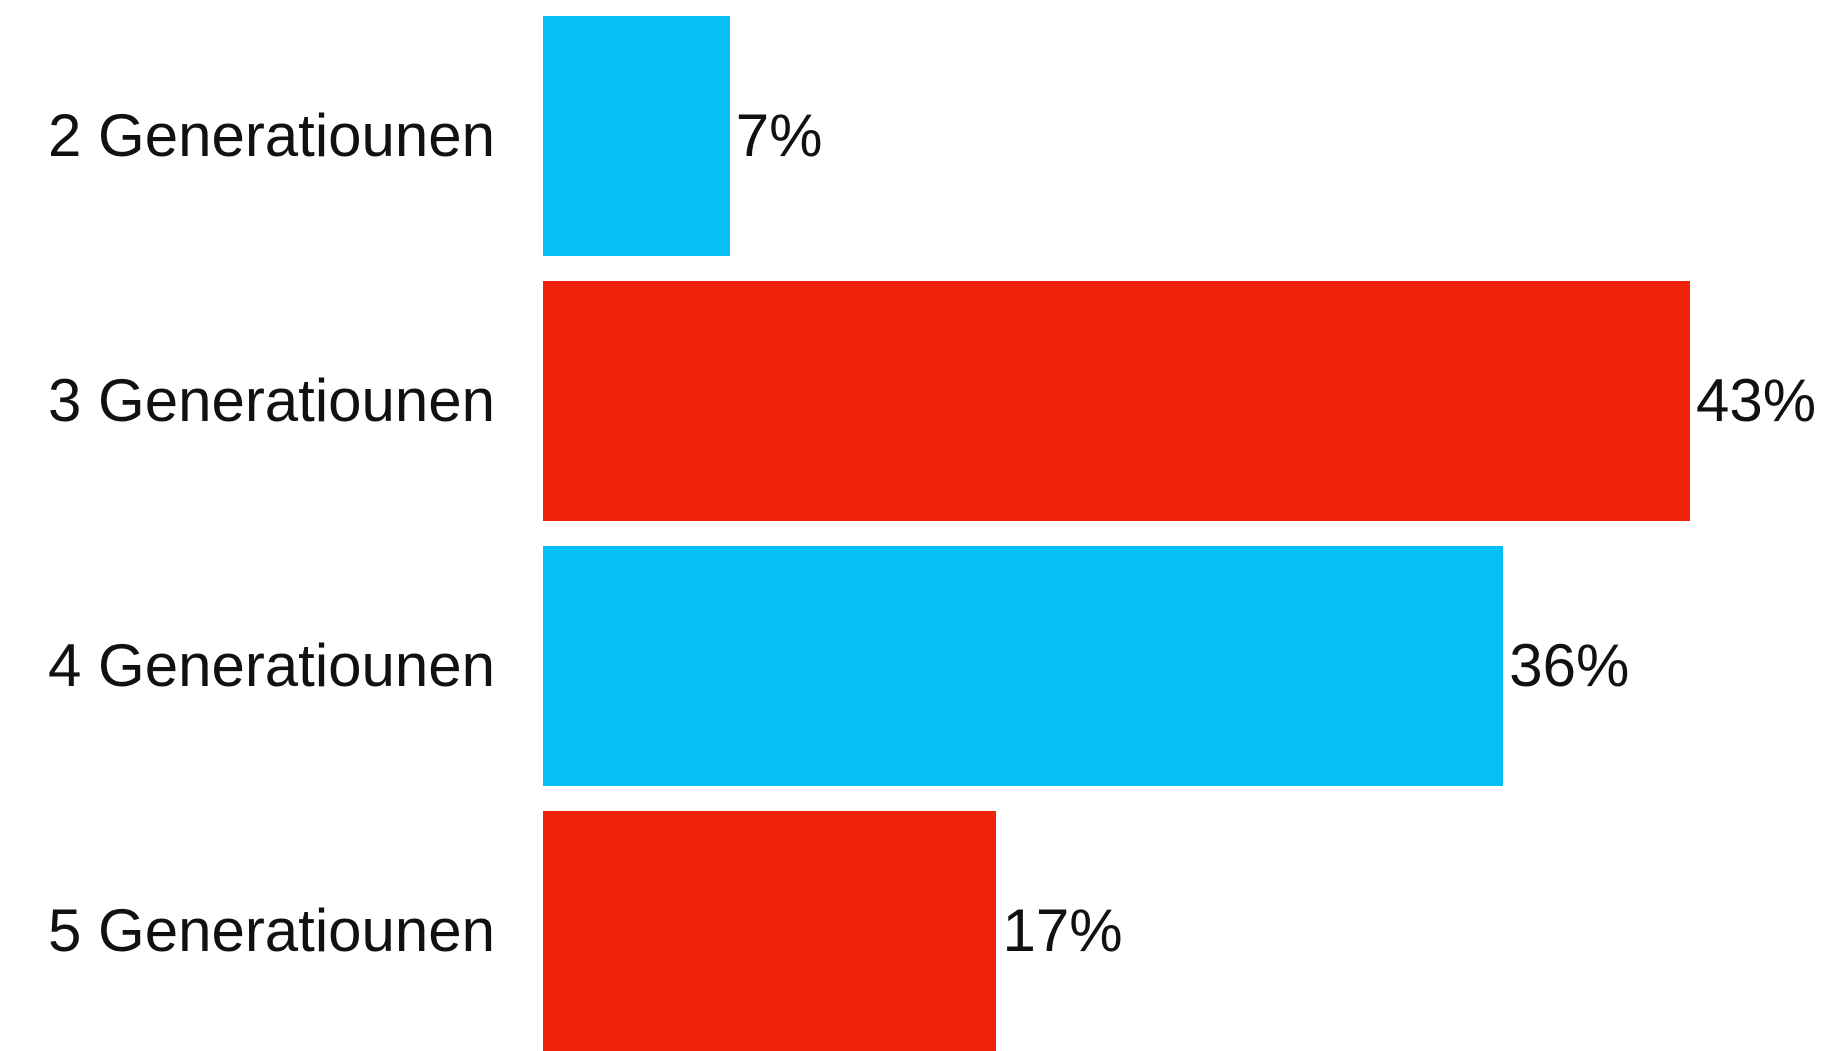 Image resolution: width=1834 pixels, height=1051 pixels. I want to click on value-label: 17%, so click(1062, 930).